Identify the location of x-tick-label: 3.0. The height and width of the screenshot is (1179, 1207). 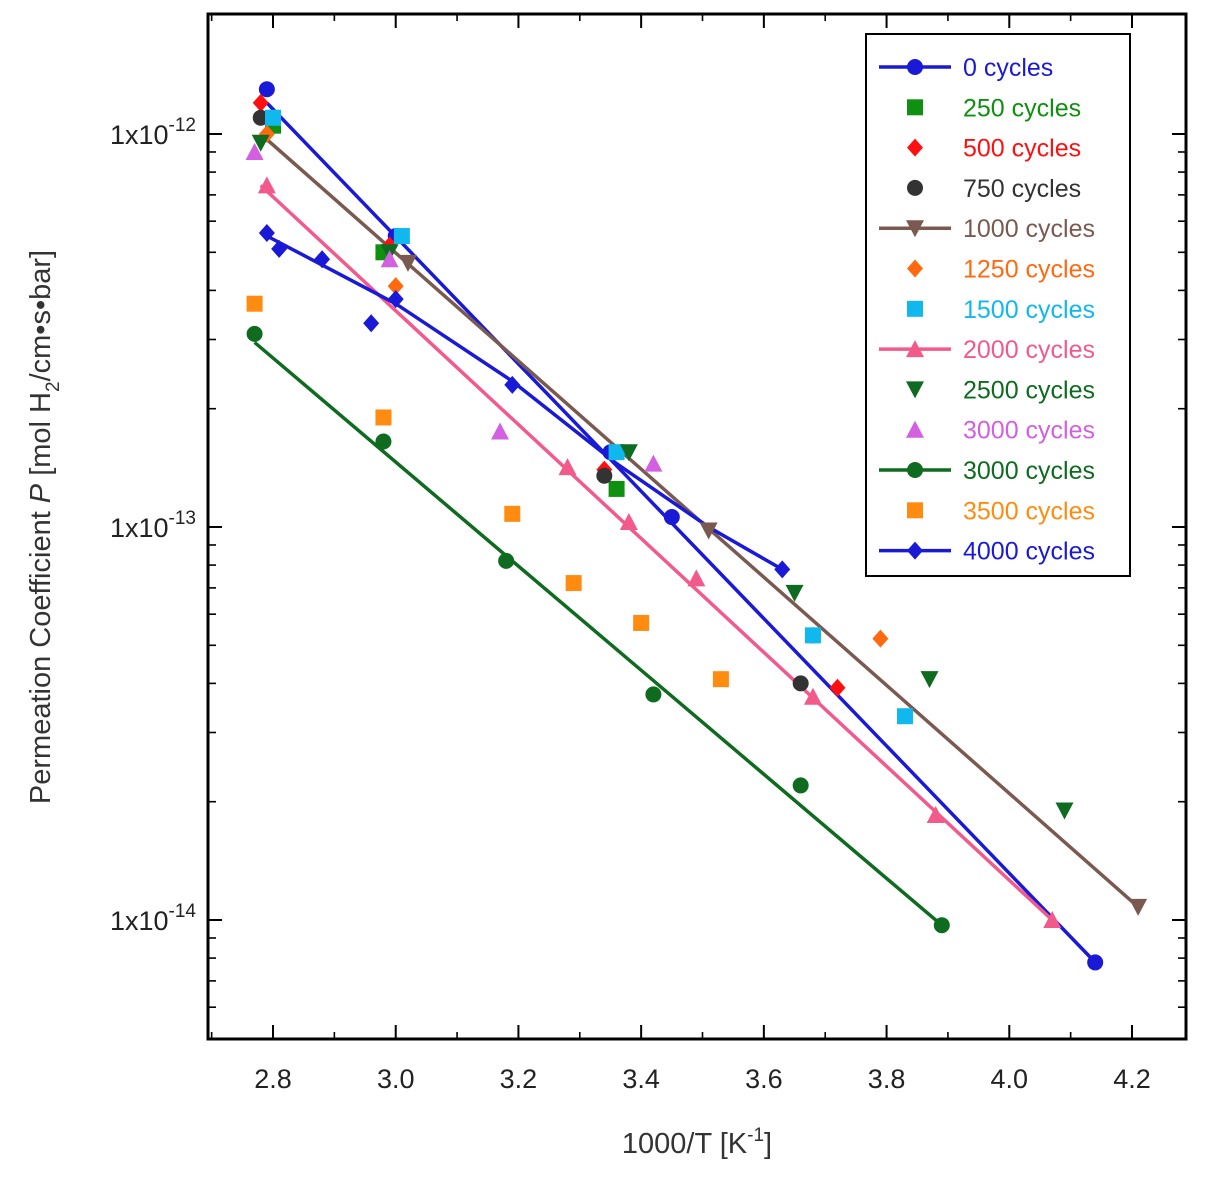
(396, 1079).